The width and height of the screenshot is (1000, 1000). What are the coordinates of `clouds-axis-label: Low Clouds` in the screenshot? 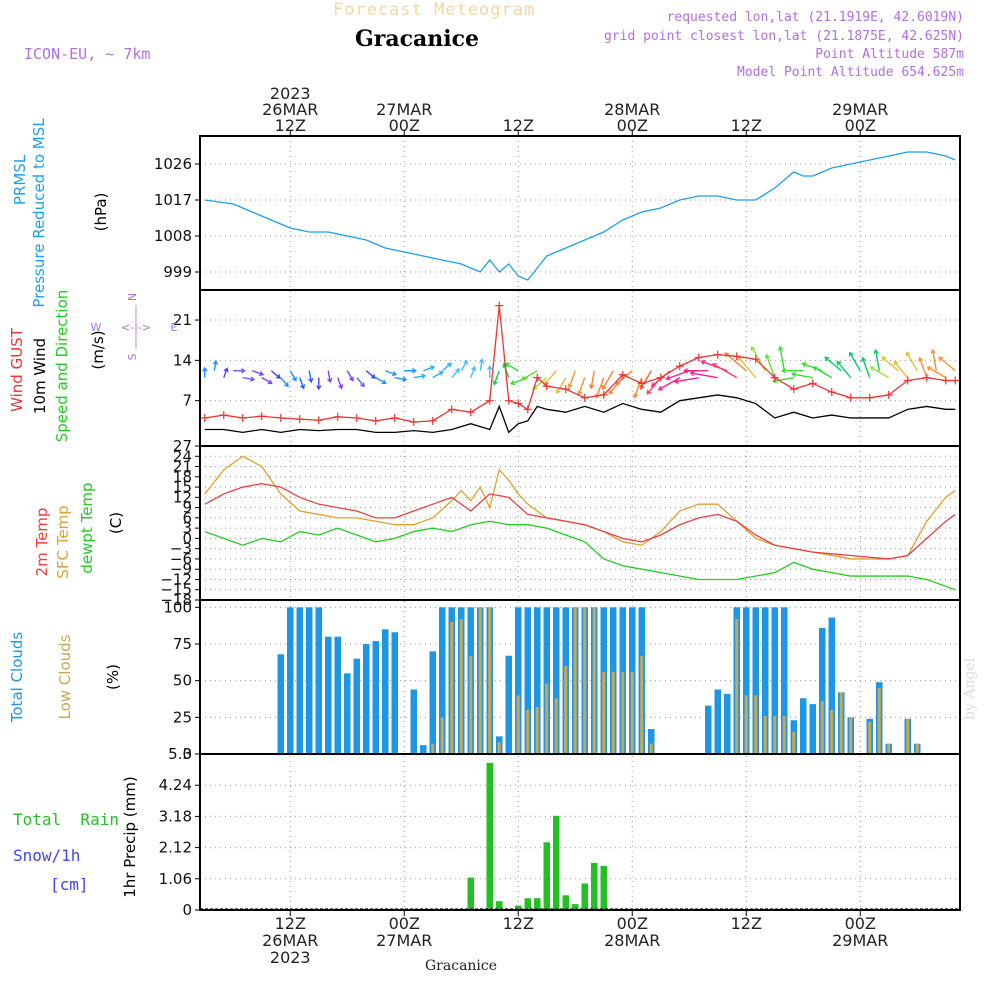 It's located at (65, 676).